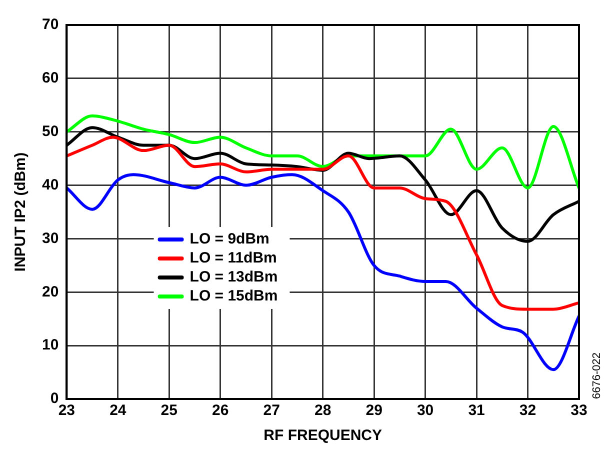  What do you see at coordinates (234, 296) in the screenshot?
I see `legend-label: LO = 15dBm` at bounding box center [234, 296].